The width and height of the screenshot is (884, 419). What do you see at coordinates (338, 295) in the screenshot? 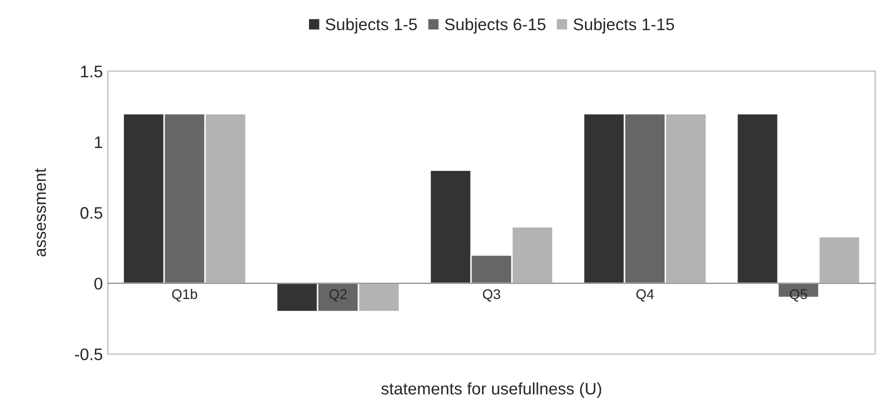
I see `x-tick-label: Q2` at bounding box center [338, 295].